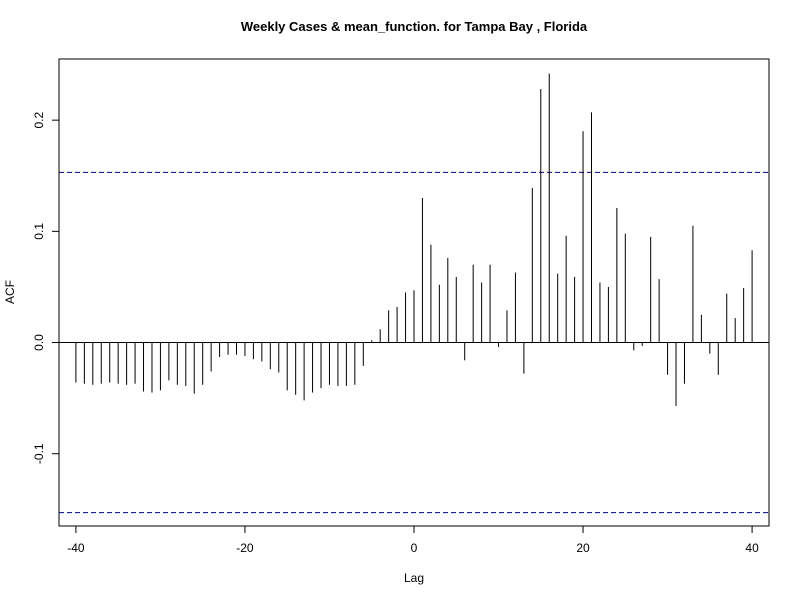 This screenshot has height=600, width=800. Describe the element at coordinates (414, 548) in the screenshot. I see `x-tick-label: 0` at that location.